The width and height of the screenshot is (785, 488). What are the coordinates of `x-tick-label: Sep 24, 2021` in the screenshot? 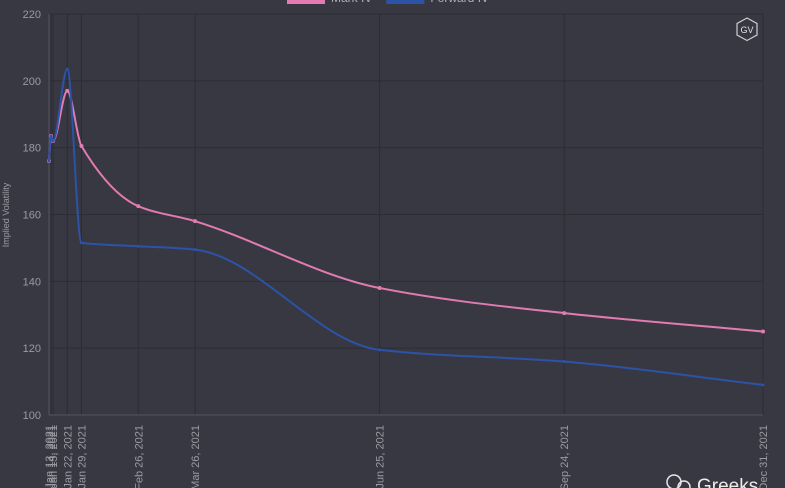 It's located at (565, 456).